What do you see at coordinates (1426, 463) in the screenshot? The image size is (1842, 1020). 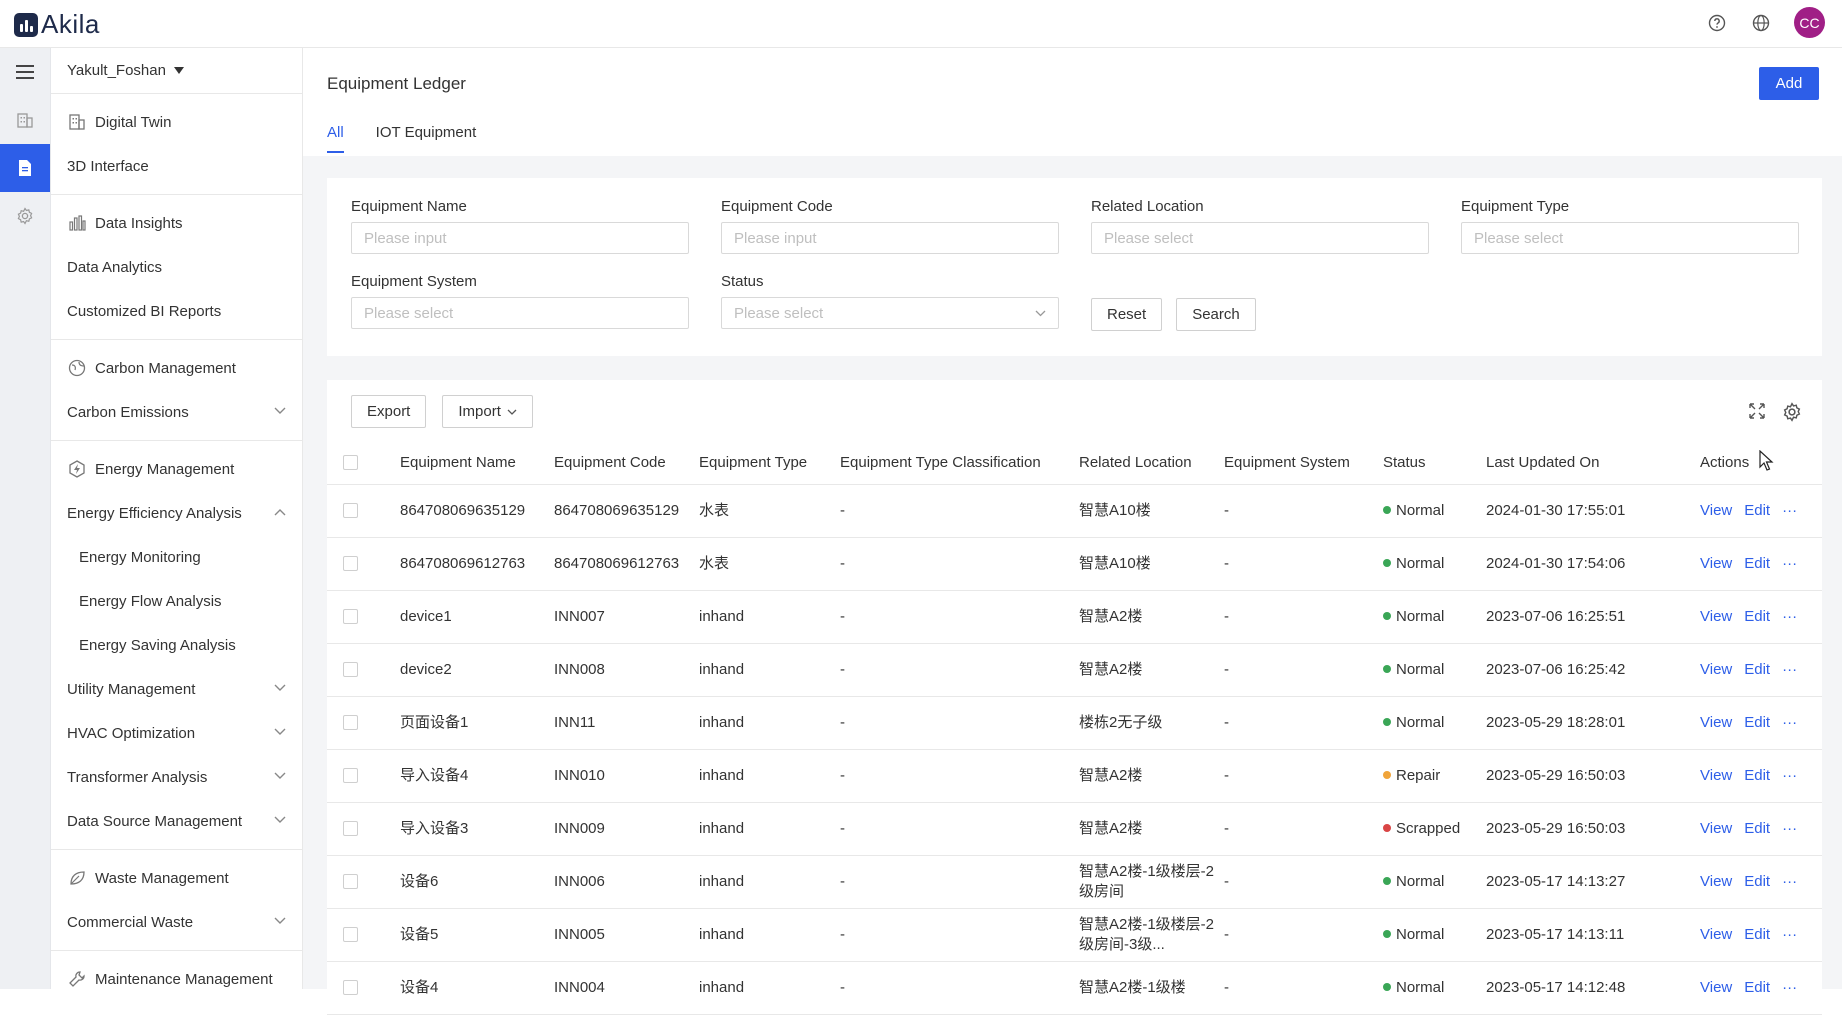 I see `column-header: Status` at bounding box center [1426, 463].